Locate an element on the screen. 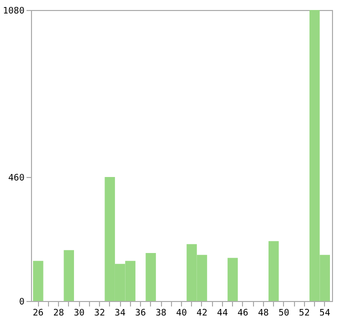 The width and height of the screenshot is (340, 321). x-tick-label: 52 is located at coordinates (304, 313).